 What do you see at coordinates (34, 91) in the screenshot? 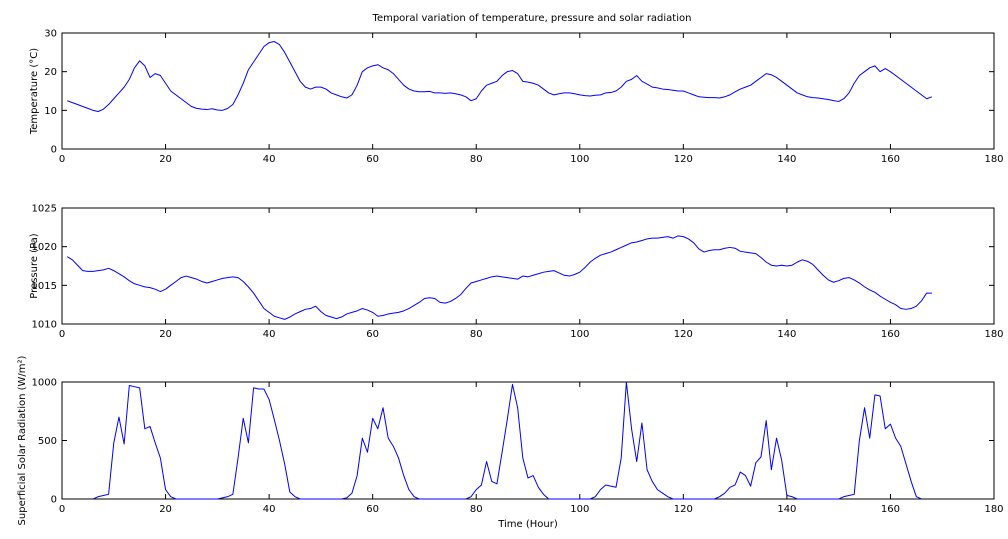
I see `y-axis-label: Temperature (°C)` at bounding box center [34, 91].